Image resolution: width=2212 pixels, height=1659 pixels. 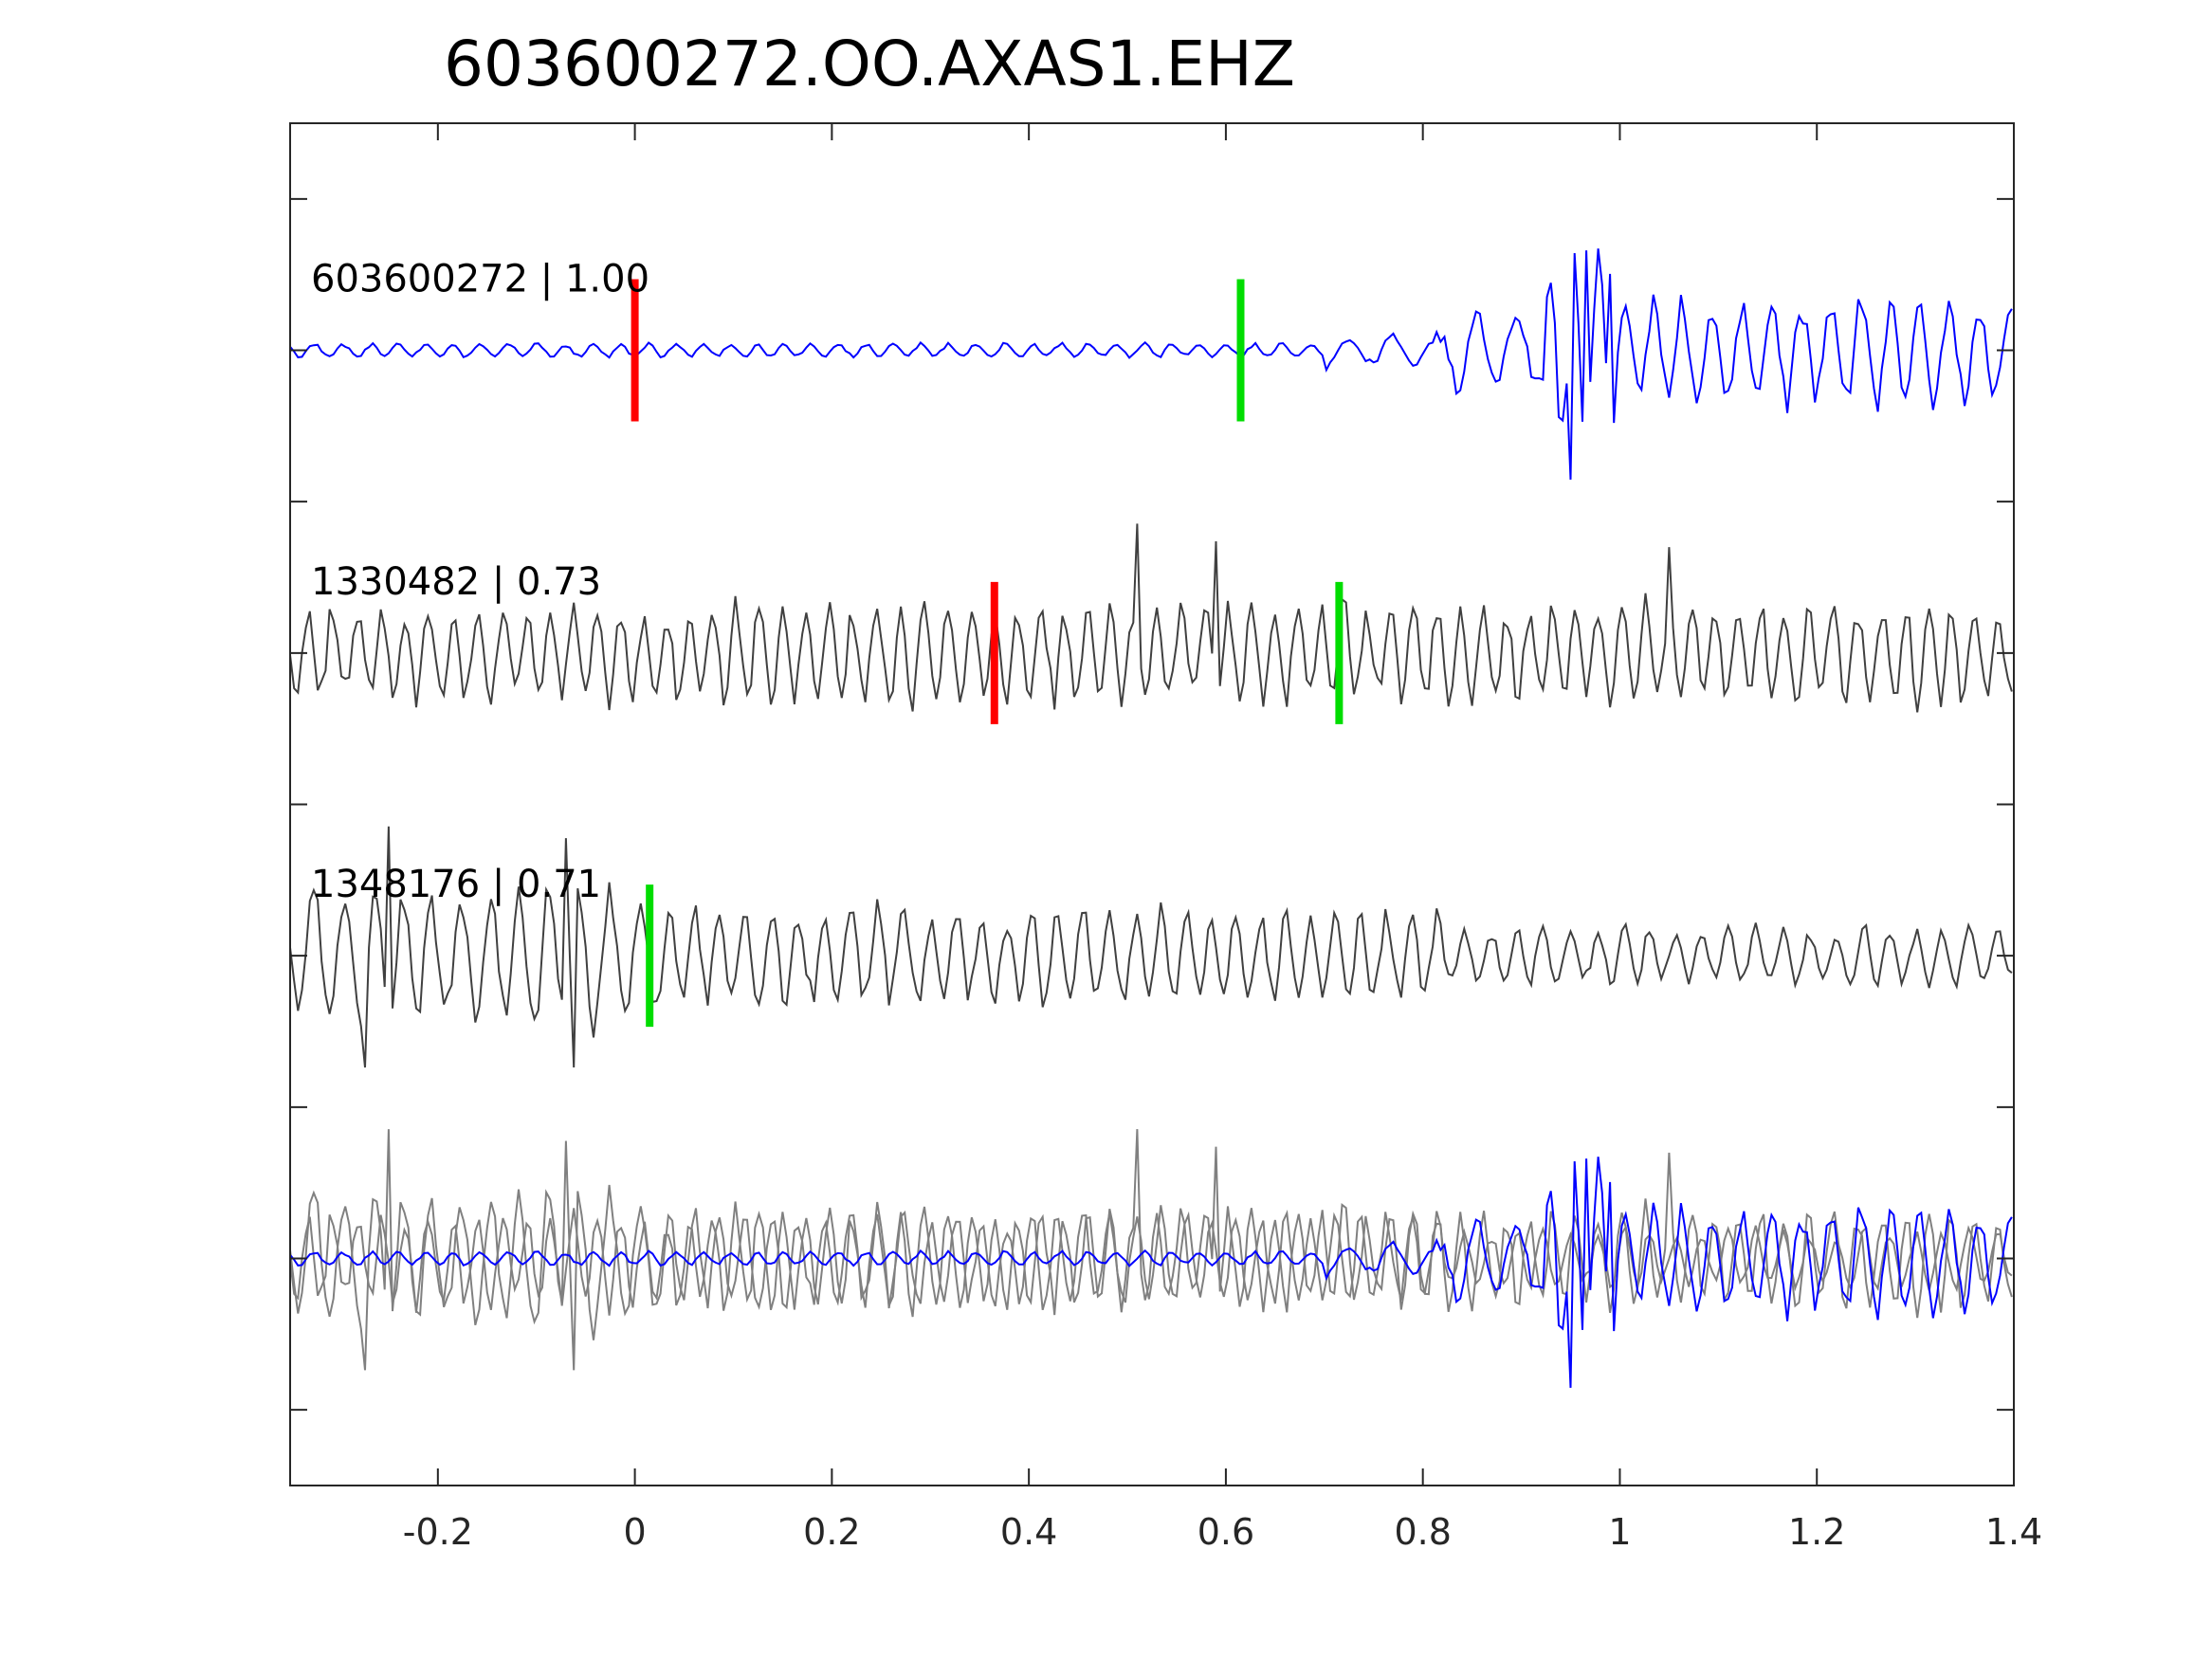 I want to click on trace-row-2: 1348176 | 0.71, so click(x=1151, y=947).